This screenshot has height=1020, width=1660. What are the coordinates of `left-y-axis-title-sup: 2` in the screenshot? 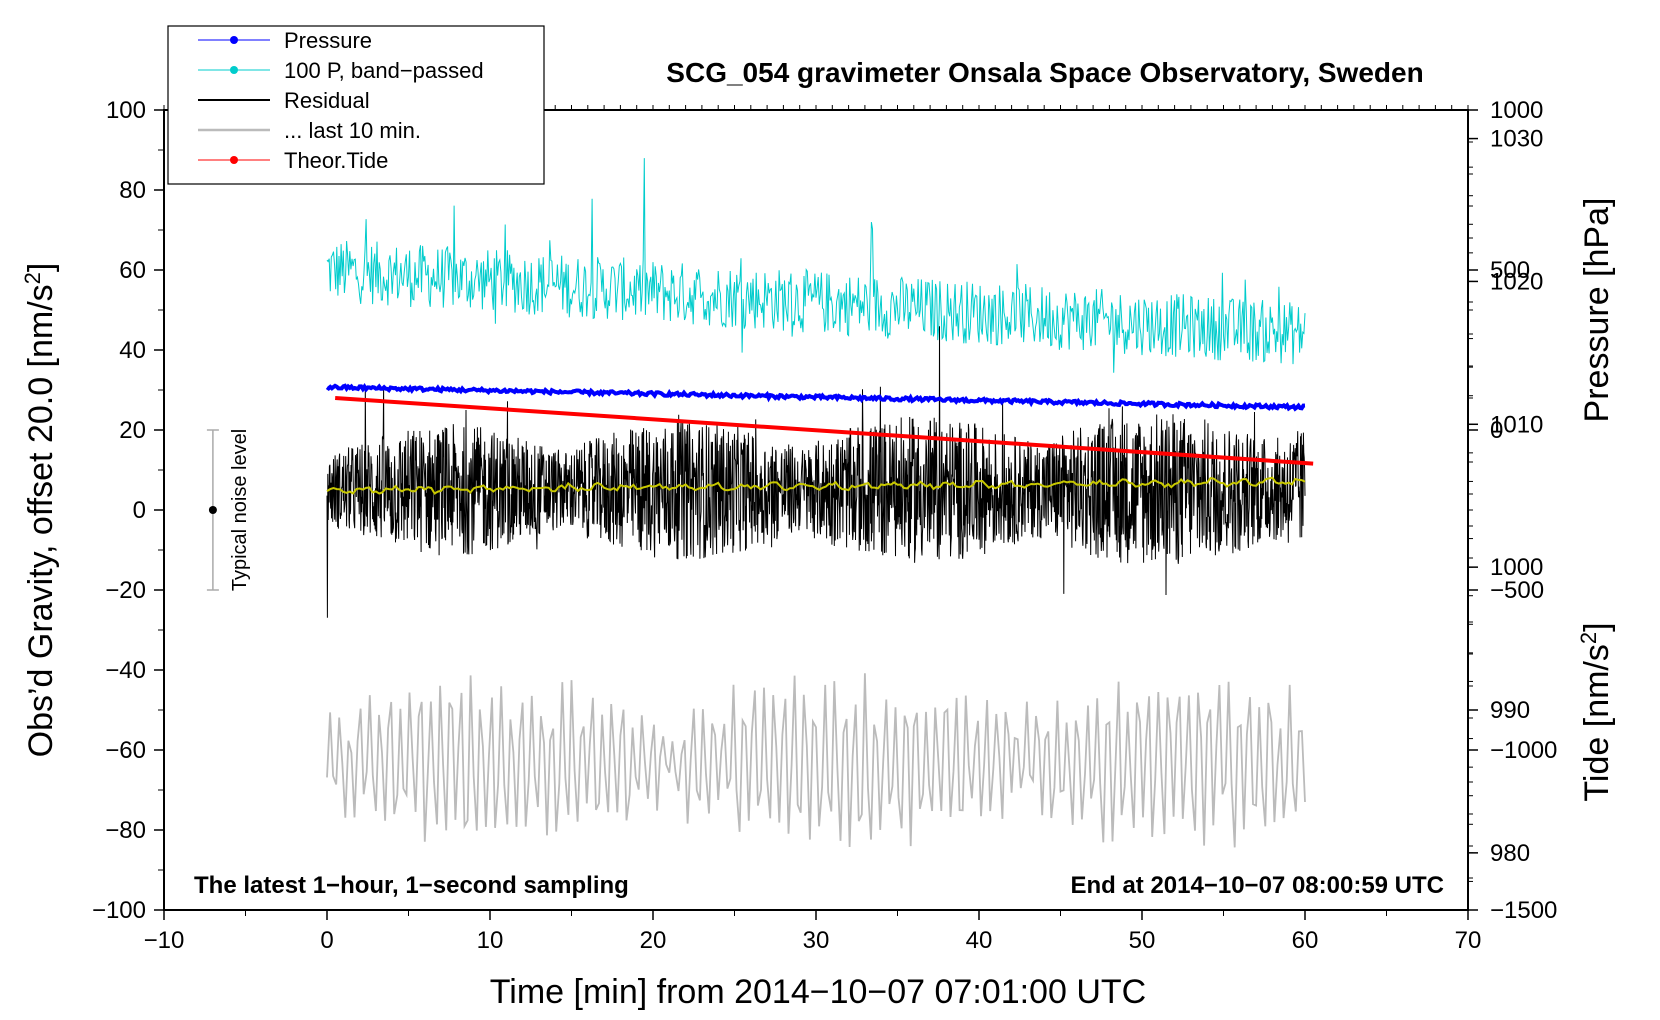 It's located at (32, 278).